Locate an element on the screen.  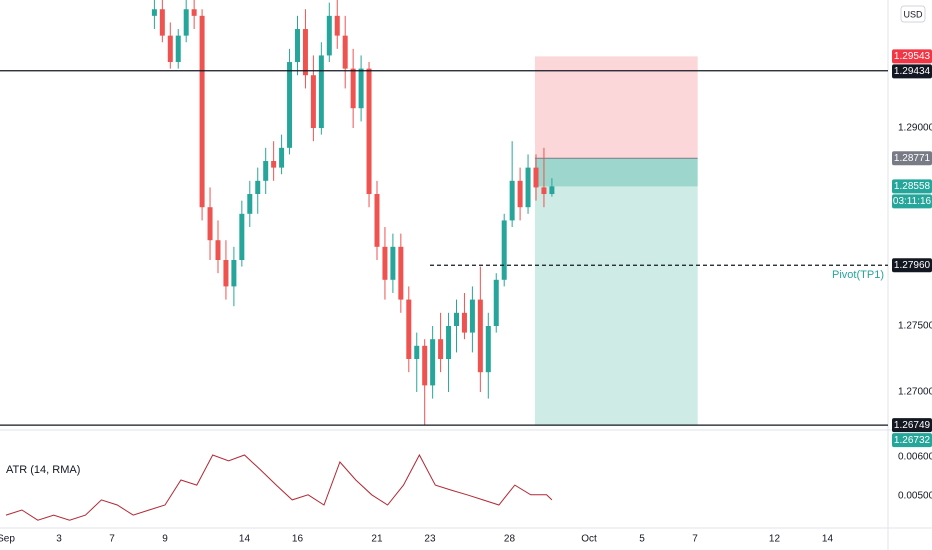
target-zone is located at coordinates (616, 292).